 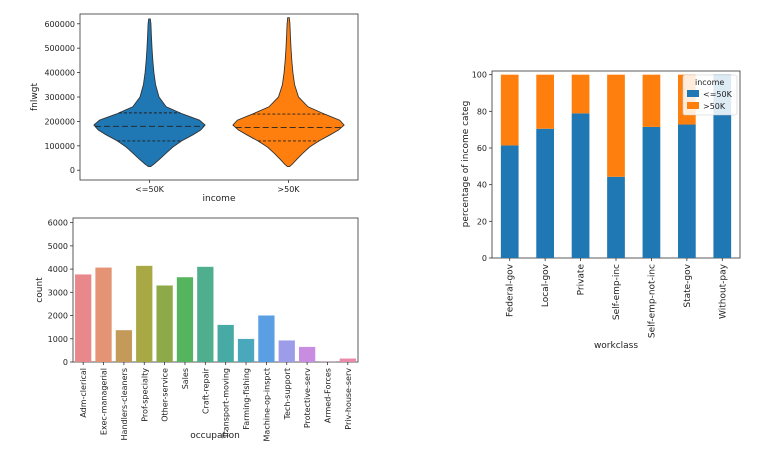 I want to click on y-tick-label: 100000, so click(x=59, y=146).